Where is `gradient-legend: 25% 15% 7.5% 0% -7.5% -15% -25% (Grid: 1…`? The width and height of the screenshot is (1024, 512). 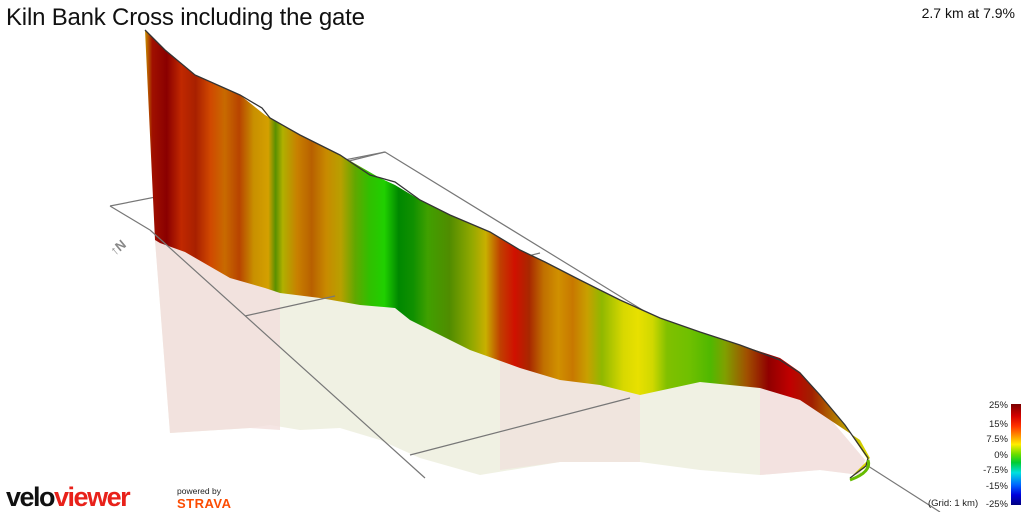 gradient-legend: 25% 15% 7.5% 0% -7.5% -15% -25% (Grid: 1… is located at coordinates (962, 455).